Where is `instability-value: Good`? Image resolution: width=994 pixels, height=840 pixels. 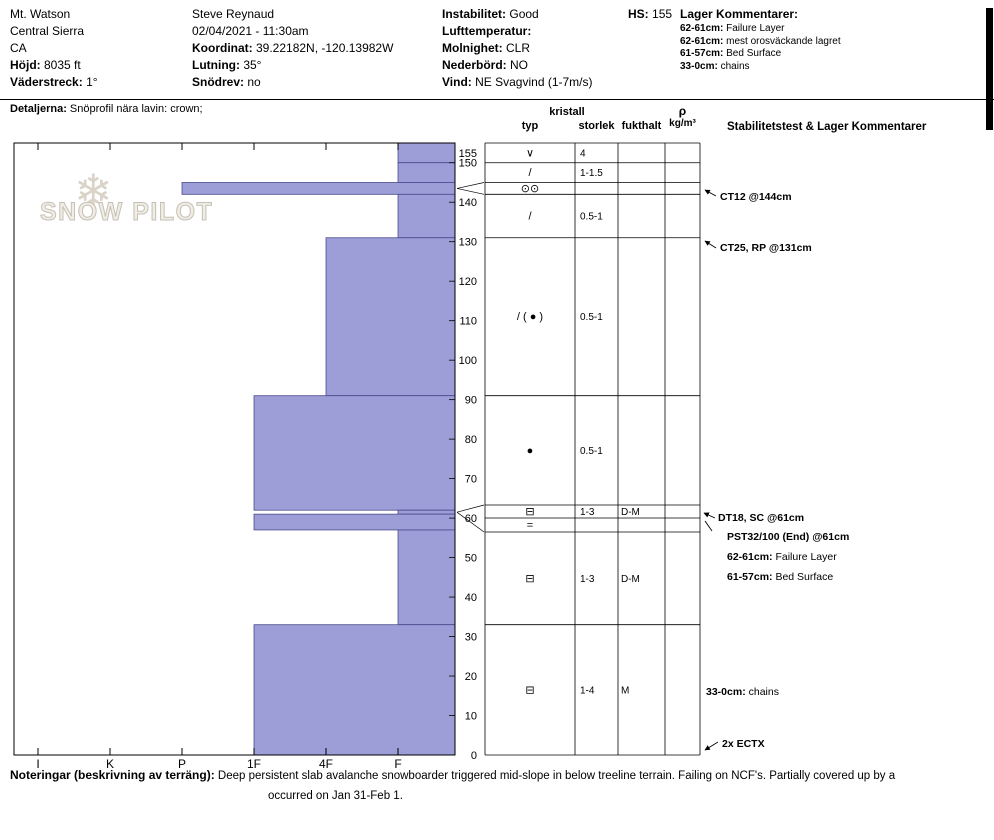 instability-value: Good is located at coordinates (524, 14).